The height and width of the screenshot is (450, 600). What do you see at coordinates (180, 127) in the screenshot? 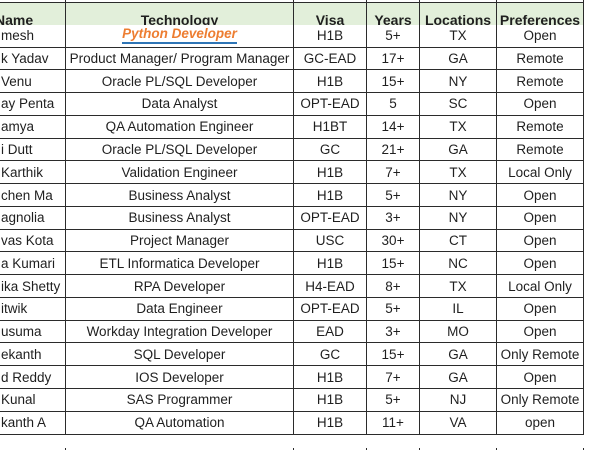
I see `cell-technology: QA Automation Engineer` at bounding box center [180, 127].